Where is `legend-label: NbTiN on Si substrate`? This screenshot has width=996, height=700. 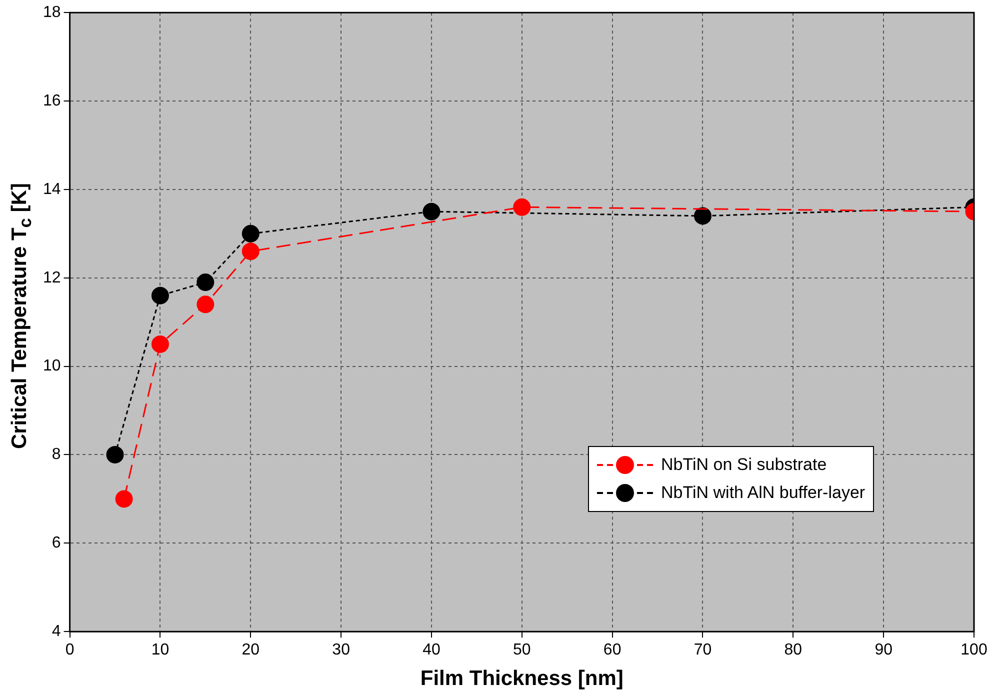 legend-label: NbTiN on Si substrate is located at coordinates (744, 464).